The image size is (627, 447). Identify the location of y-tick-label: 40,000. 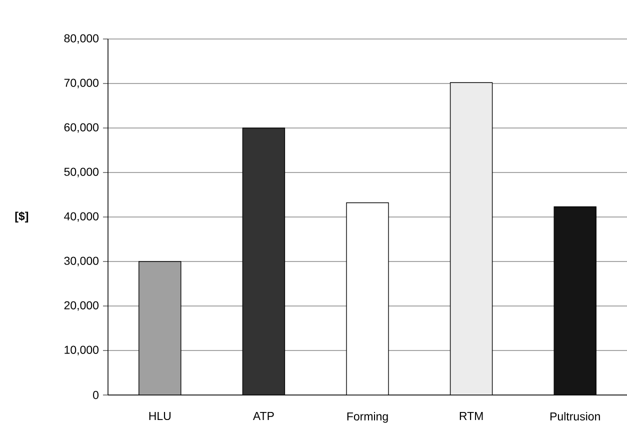
(81, 217).